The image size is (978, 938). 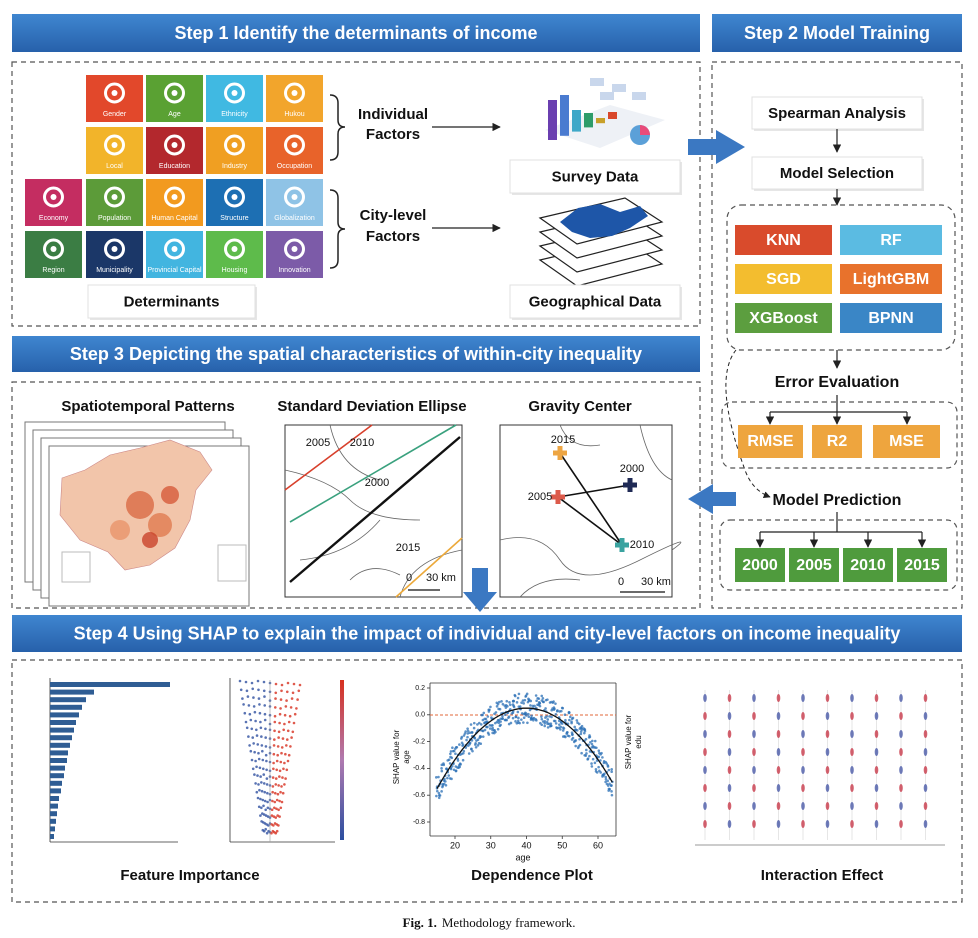 I want to click on tile-label: Ethnicity, so click(x=234, y=114).